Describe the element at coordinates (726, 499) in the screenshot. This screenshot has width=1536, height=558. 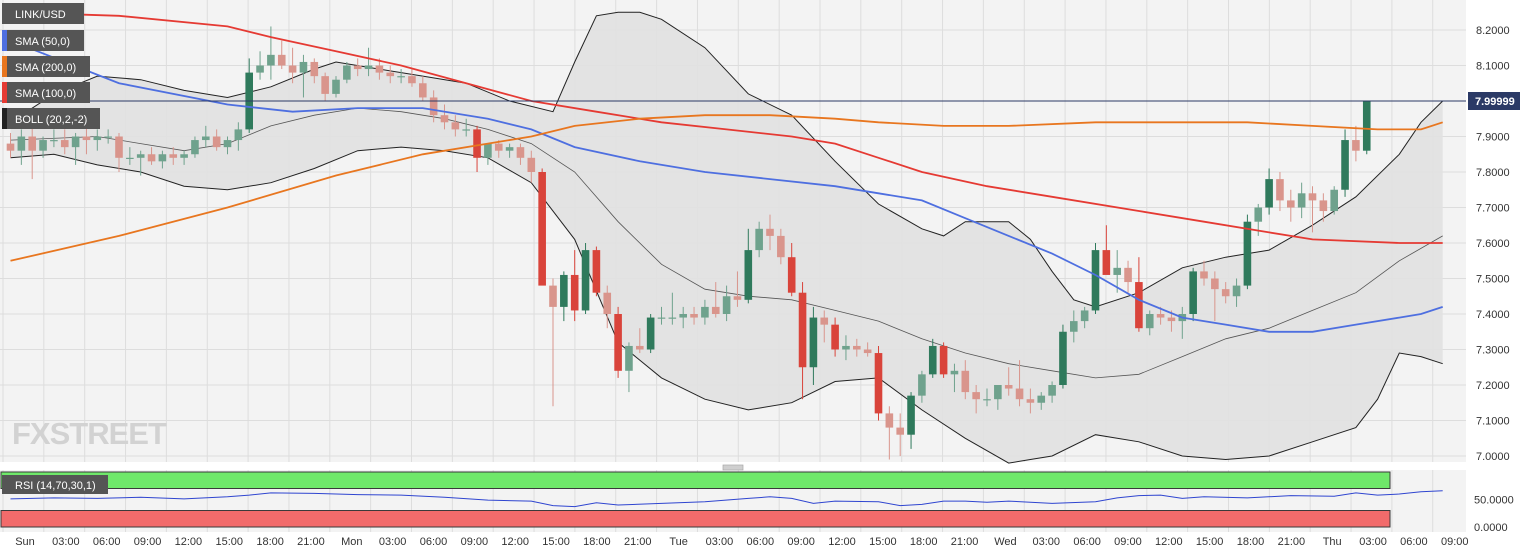
I see `rsi-line` at that location.